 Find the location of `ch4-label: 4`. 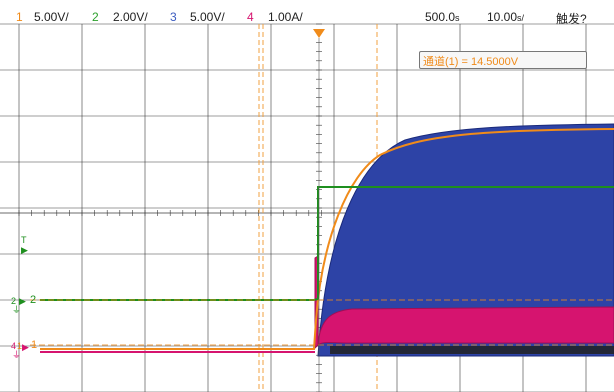

ch4-label: 4 is located at coordinates (250, 17).